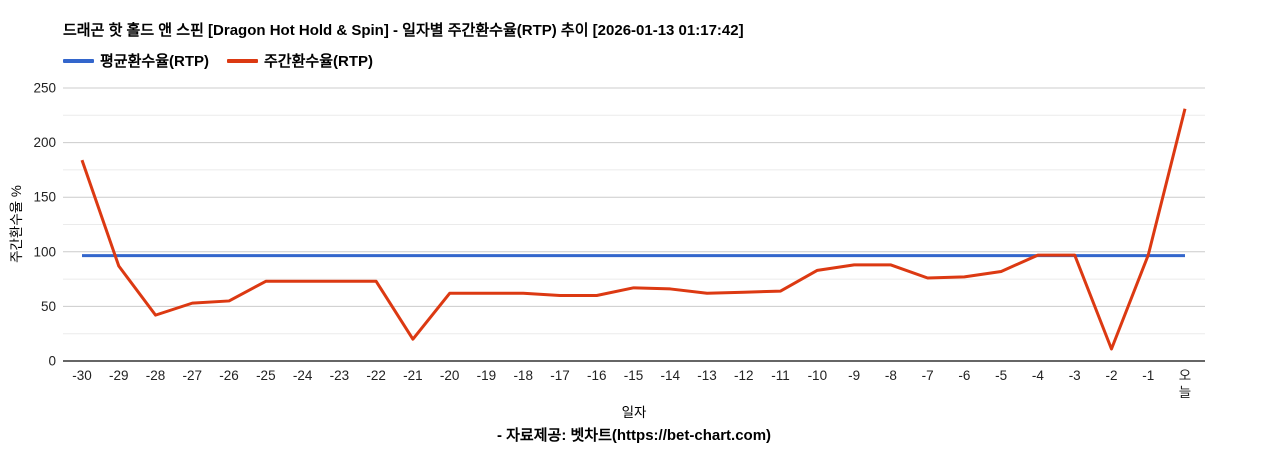 The image size is (1268, 450). Describe the element at coordinates (634, 375) in the screenshot. I see `x-tick-label: -15` at that location.